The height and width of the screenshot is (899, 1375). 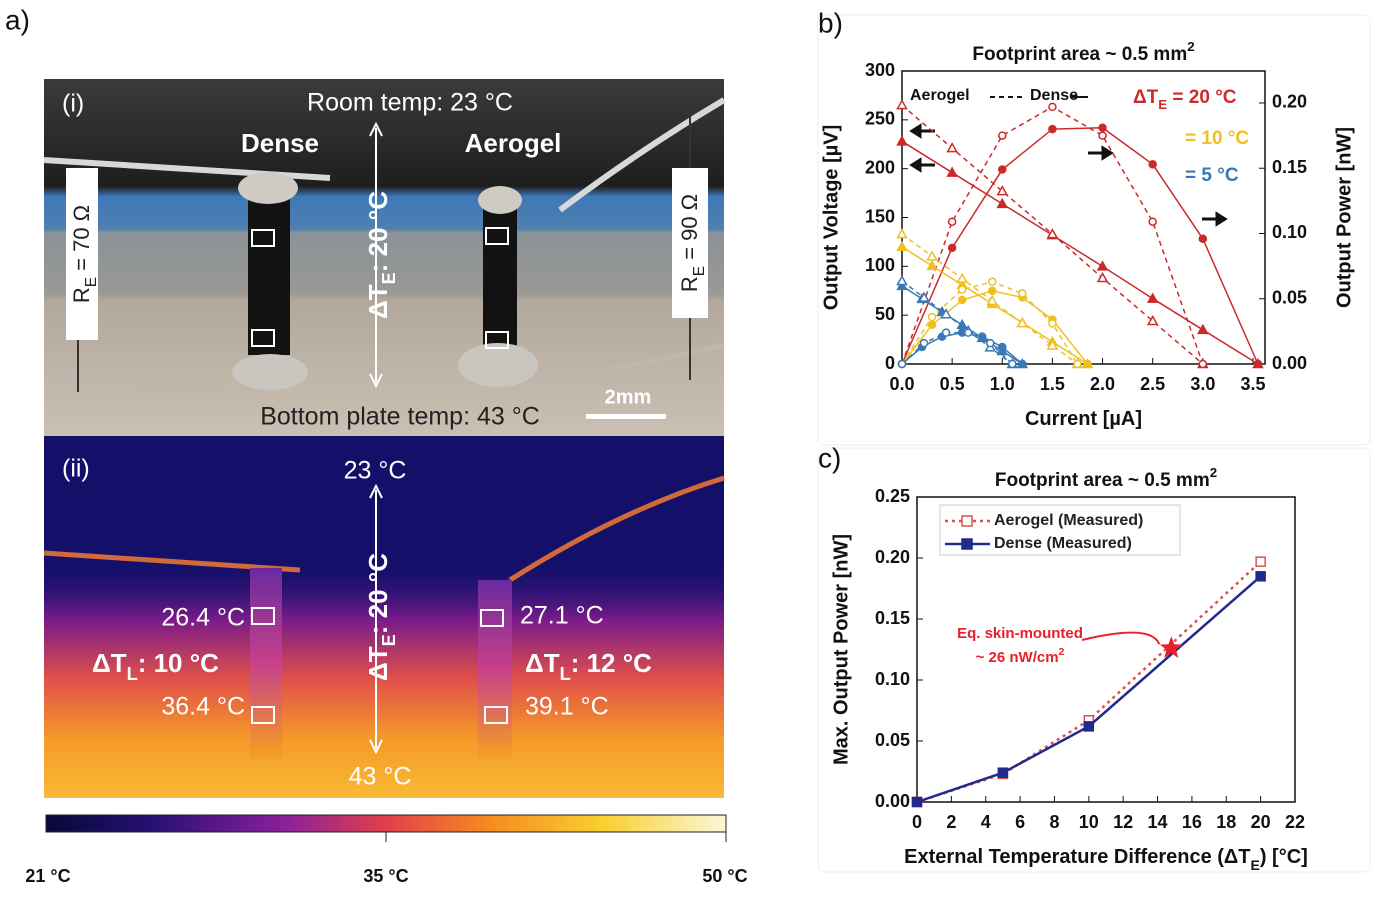 I want to click on text-part: Current [µA], so click(x=1083, y=419).